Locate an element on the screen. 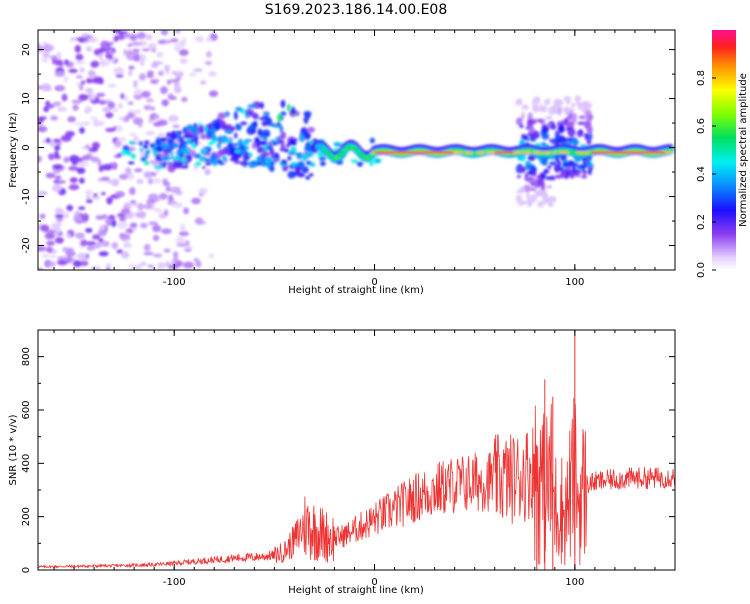 The height and width of the screenshot is (604, 750). y-tick-label: 10 is located at coordinates (26, 98).